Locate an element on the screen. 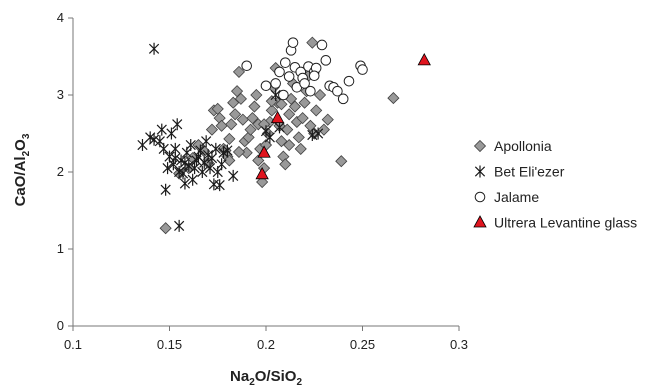 This screenshot has width=654, height=386. series-jalame is located at coordinates (304, 71).